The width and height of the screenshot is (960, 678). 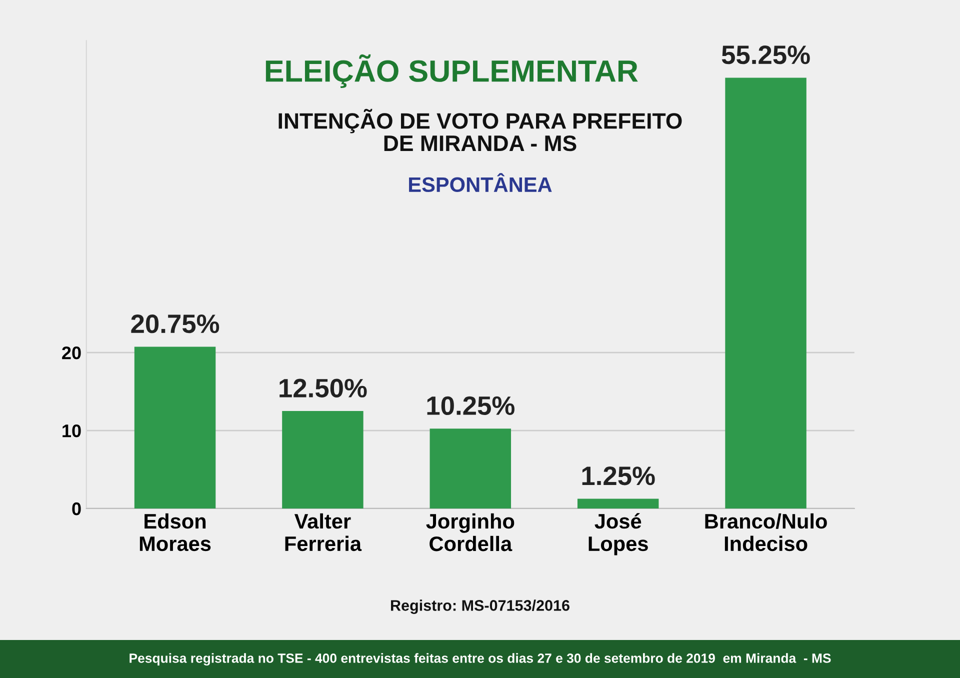 What do you see at coordinates (480, 182) in the screenshot?
I see `annotation: ESPONTÂNEA` at bounding box center [480, 182].